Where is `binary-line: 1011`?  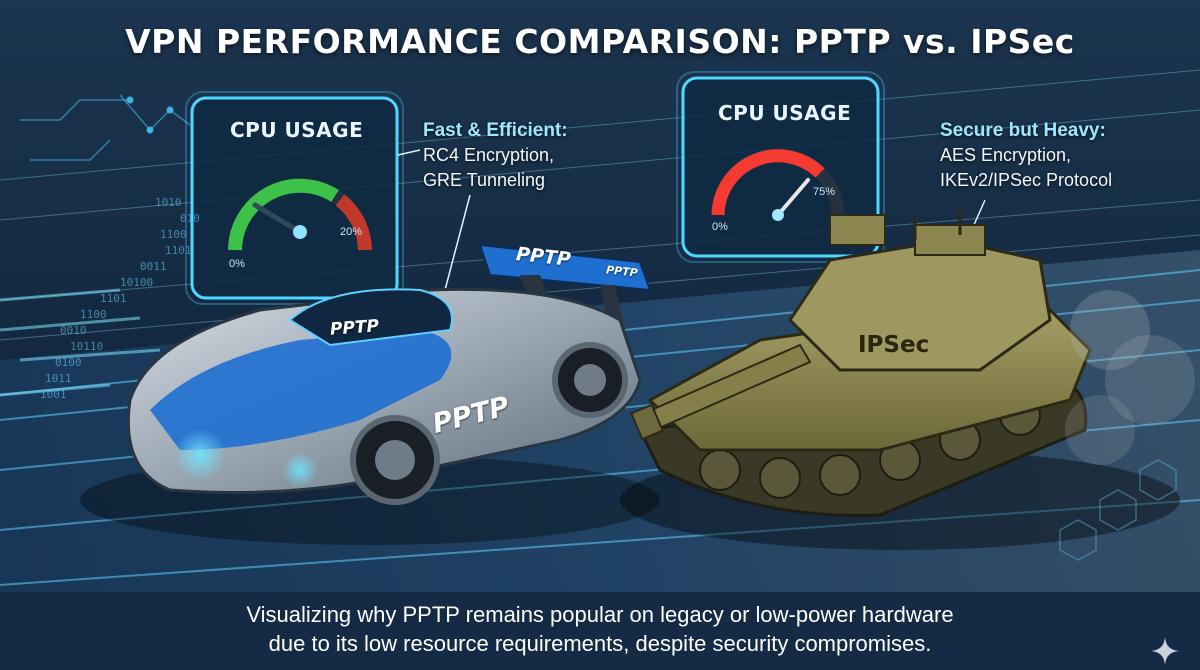
binary-line: 1011 is located at coordinates (58, 378).